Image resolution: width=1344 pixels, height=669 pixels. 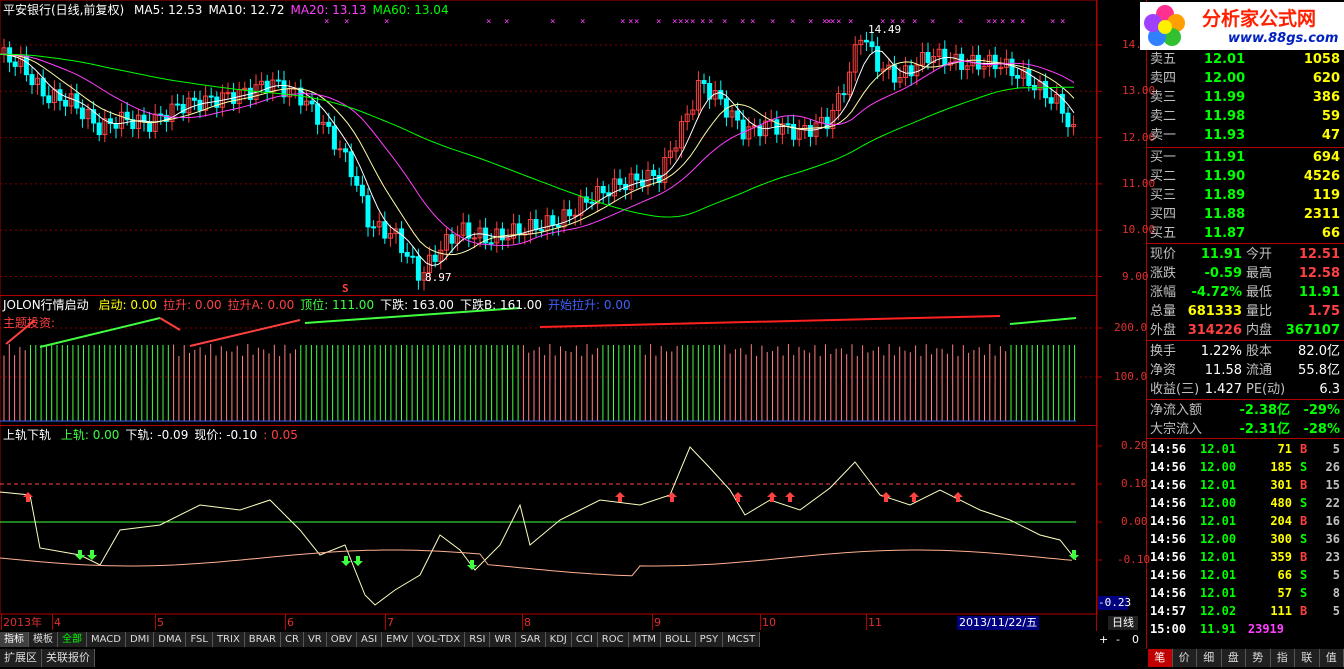 What do you see at coordinates (503, 639) in the screenshot?
I see `indicator-tab: WR` at bounding box center [503, 639].